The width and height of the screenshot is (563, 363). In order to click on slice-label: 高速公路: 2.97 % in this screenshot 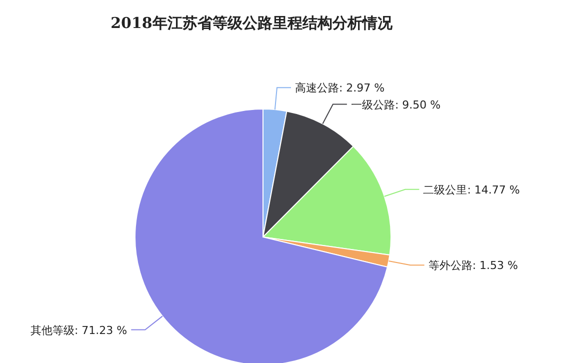, I will do `click(339, 88)`.